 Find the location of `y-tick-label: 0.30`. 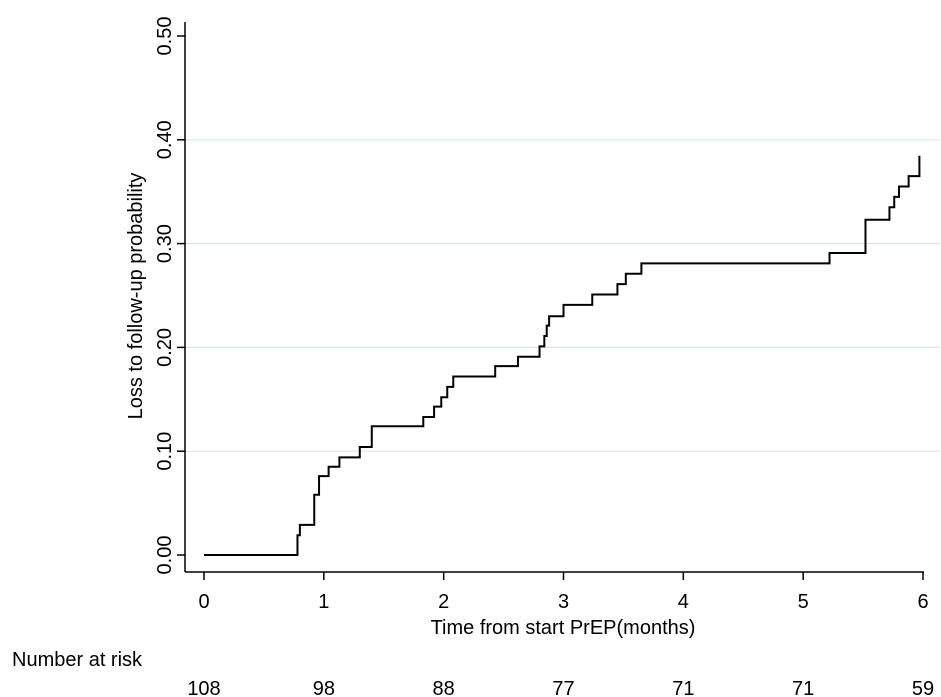

y-tick-label: 0.30 is located at coordinates (165, 243).